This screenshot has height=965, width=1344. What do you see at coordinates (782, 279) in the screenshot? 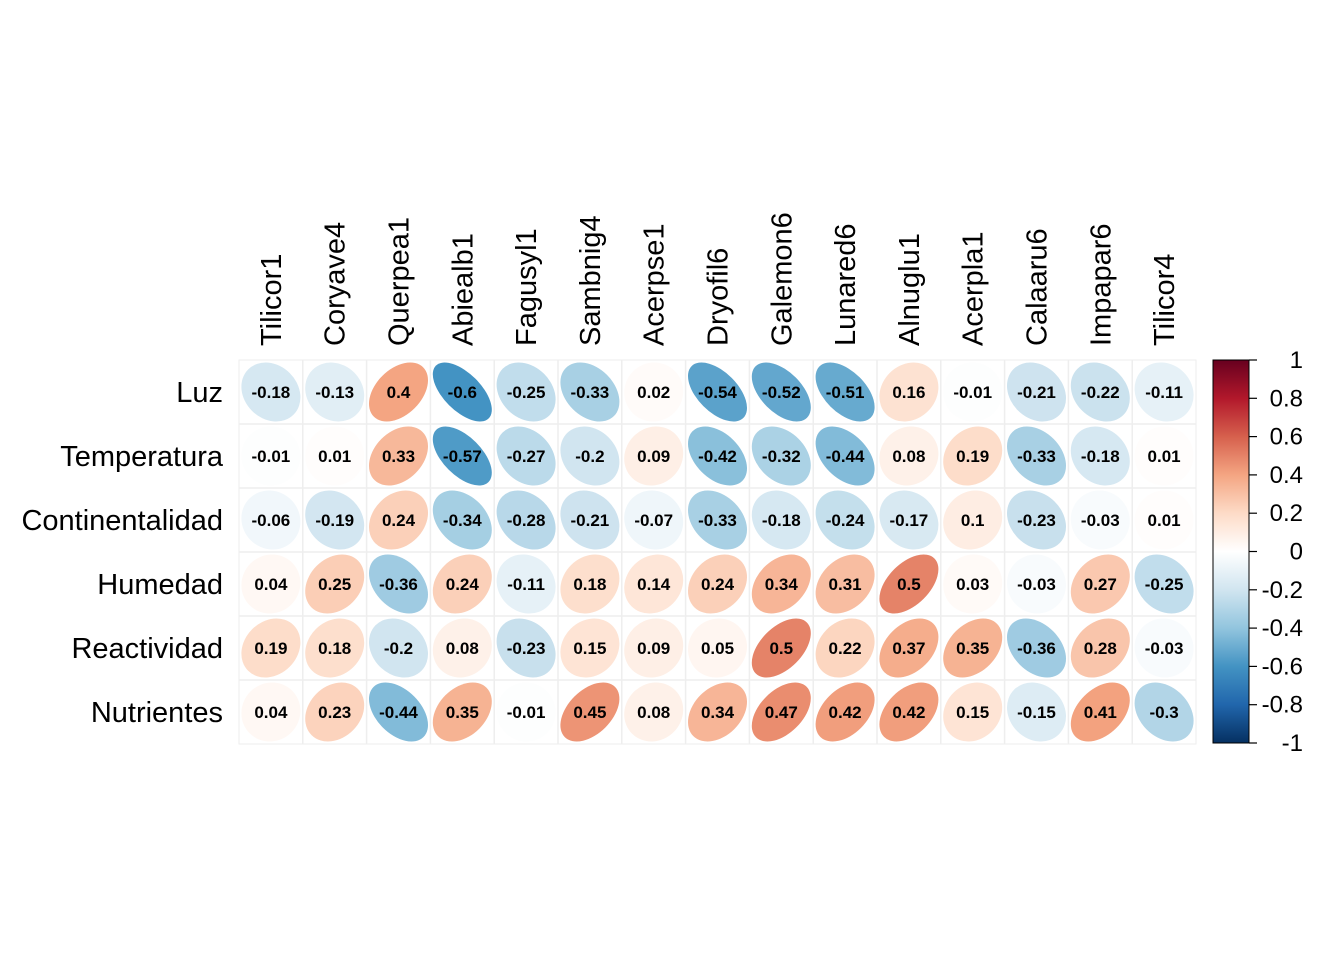
I see `column-label: Galemon6` at bounding box center [782, 279].